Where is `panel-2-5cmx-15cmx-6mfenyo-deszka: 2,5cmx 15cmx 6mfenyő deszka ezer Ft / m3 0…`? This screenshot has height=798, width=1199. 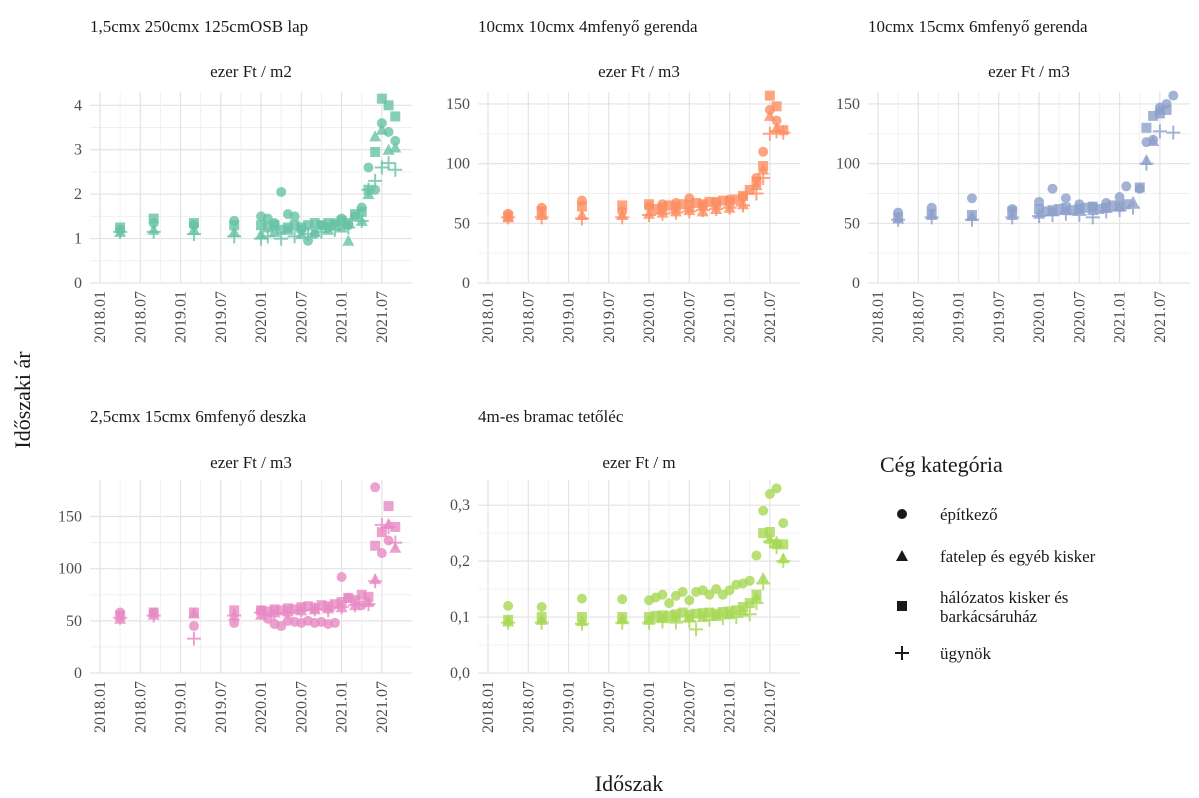
panel-2-5cmx-15cmx-6mfenyo-deszka: 2,5cmx 15cmx 6mfenyő deszka ezer Ft / m3 0… is located at coordinates (235, 570).